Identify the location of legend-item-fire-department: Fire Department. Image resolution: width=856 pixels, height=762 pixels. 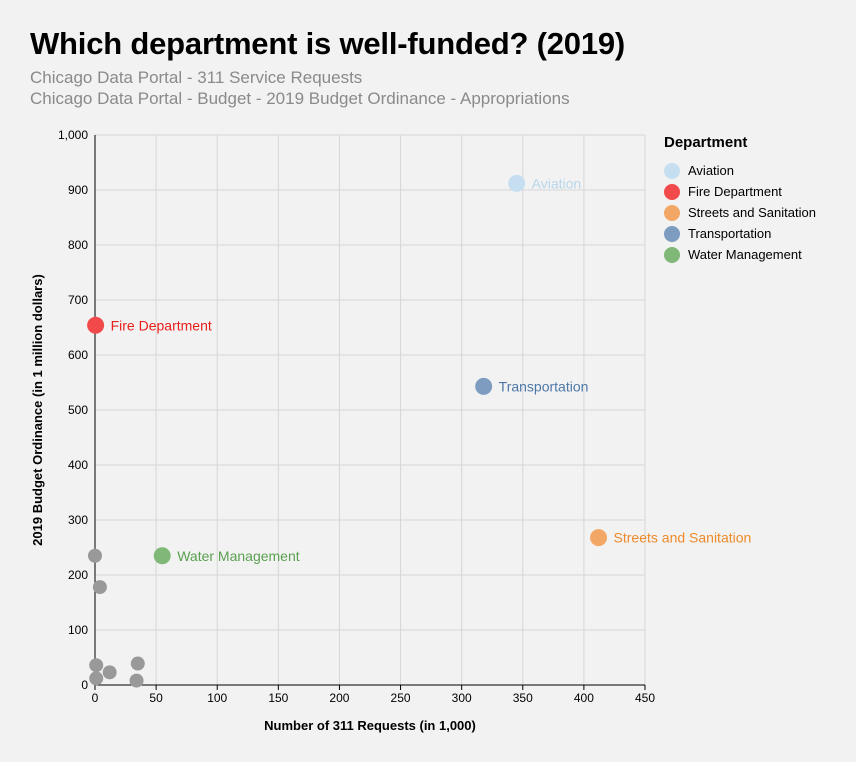
(740, 191).